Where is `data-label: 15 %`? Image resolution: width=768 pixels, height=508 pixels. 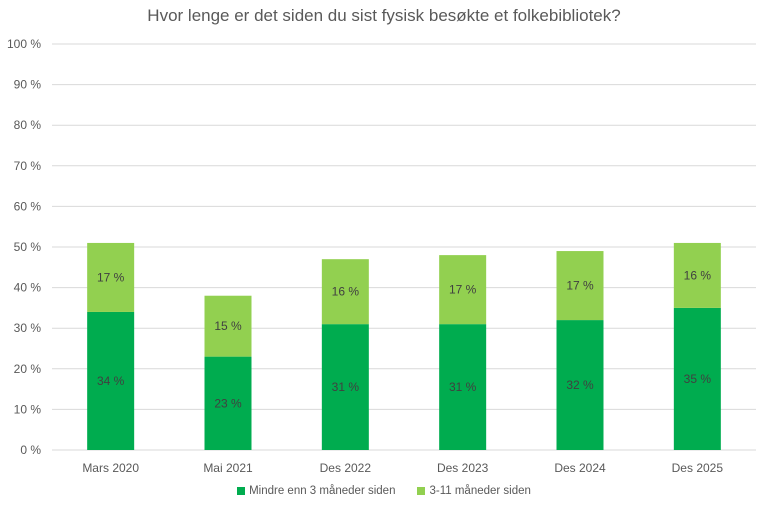 data-label: 15 % is located at coordinates (228, 326).